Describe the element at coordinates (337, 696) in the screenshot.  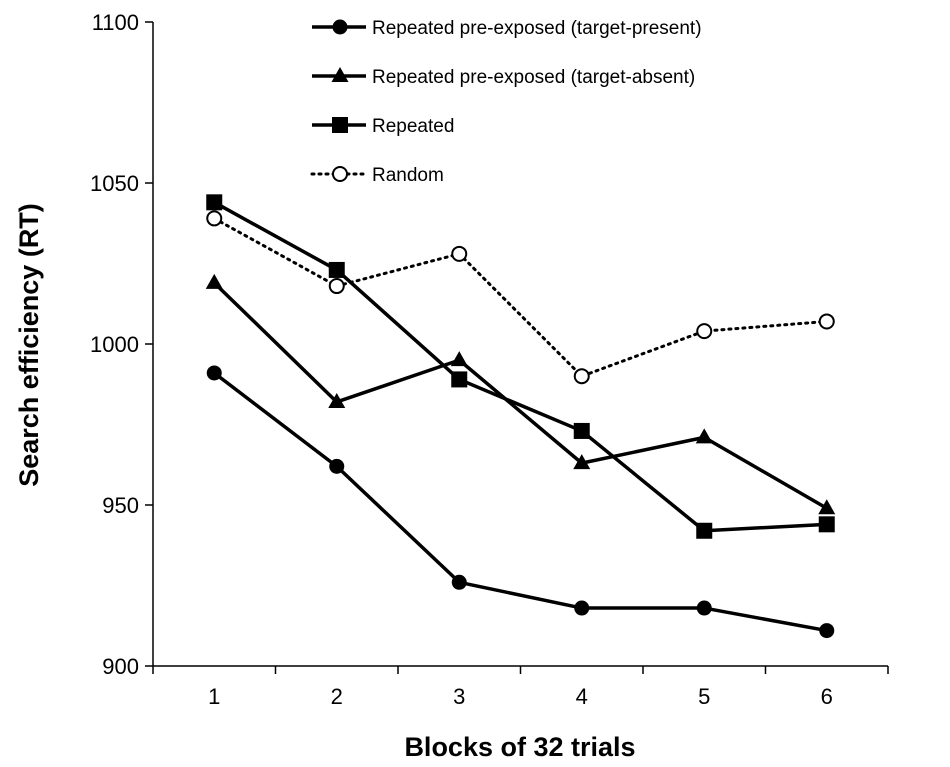
I see `x-tick-label: 2` at that location.